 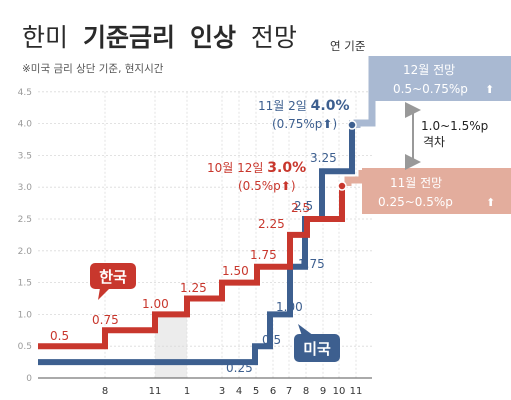 I want to click on title-part3: 인상, so click(x=213, y=37).